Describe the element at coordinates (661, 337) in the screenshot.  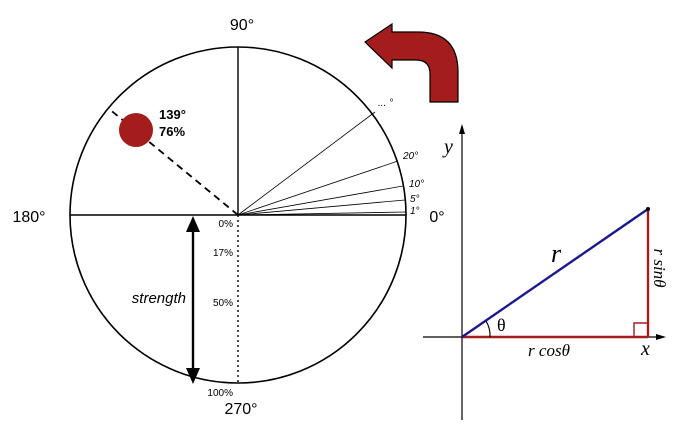
I see `x-axis-arrowhead` at that location.